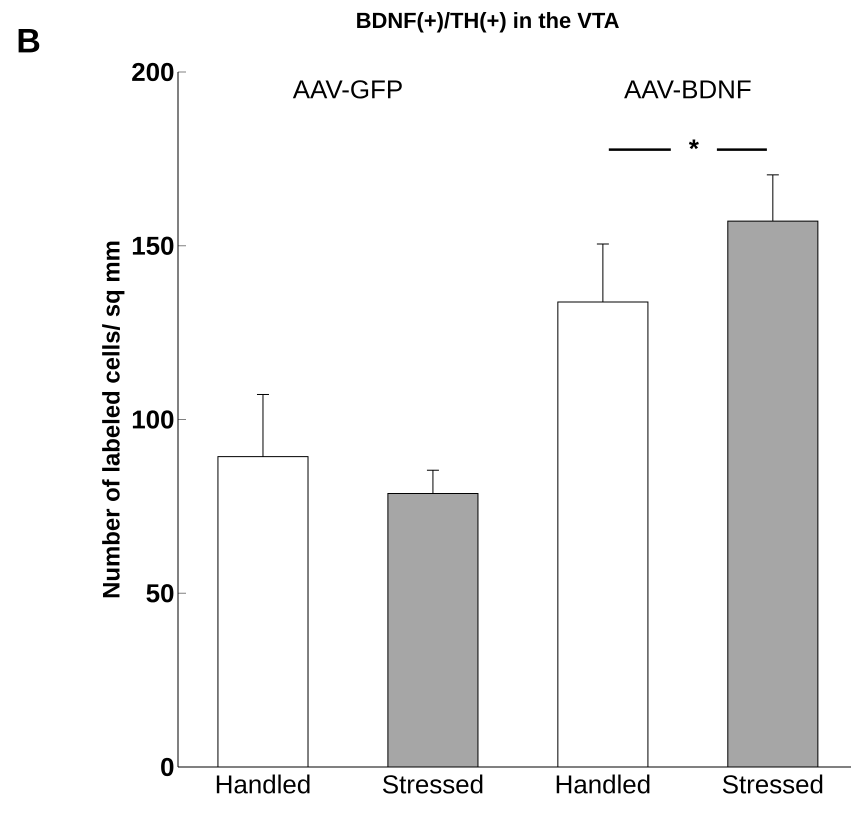  Describe the element at coordinates (687, 89) in the screenshot. I see `annotation: AAV-BDNF` at that location.